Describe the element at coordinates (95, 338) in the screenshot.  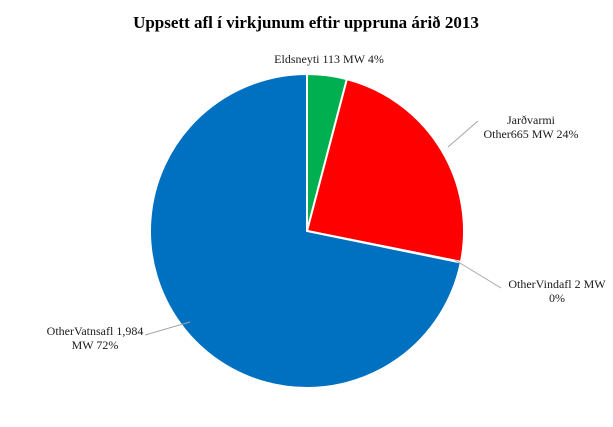
I see `data-label-vatnsafl: OtherVatnsafl 1,984 MW 72%` at that location.